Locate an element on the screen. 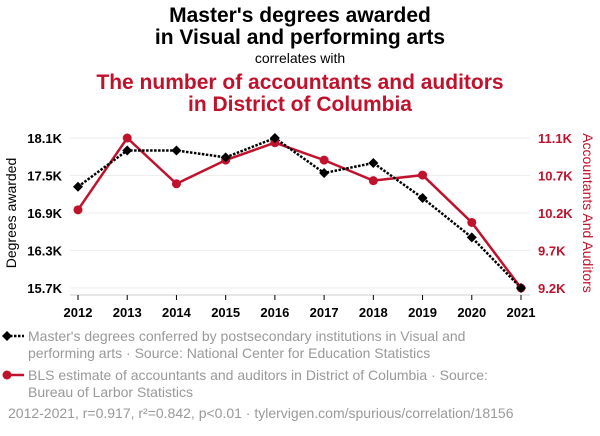  y-tick-label: 18.1K is located at coordinates (44, 138).